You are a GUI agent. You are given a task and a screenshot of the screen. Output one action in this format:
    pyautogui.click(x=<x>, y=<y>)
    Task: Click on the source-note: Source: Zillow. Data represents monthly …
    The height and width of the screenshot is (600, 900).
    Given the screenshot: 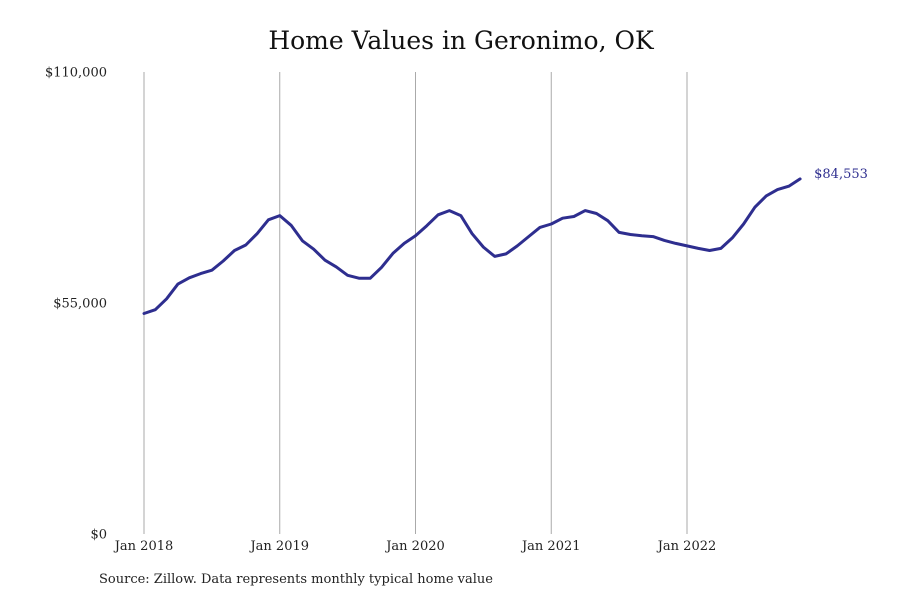 What is the action you would take?
    pyautogui.click(x=296, y=579)
    